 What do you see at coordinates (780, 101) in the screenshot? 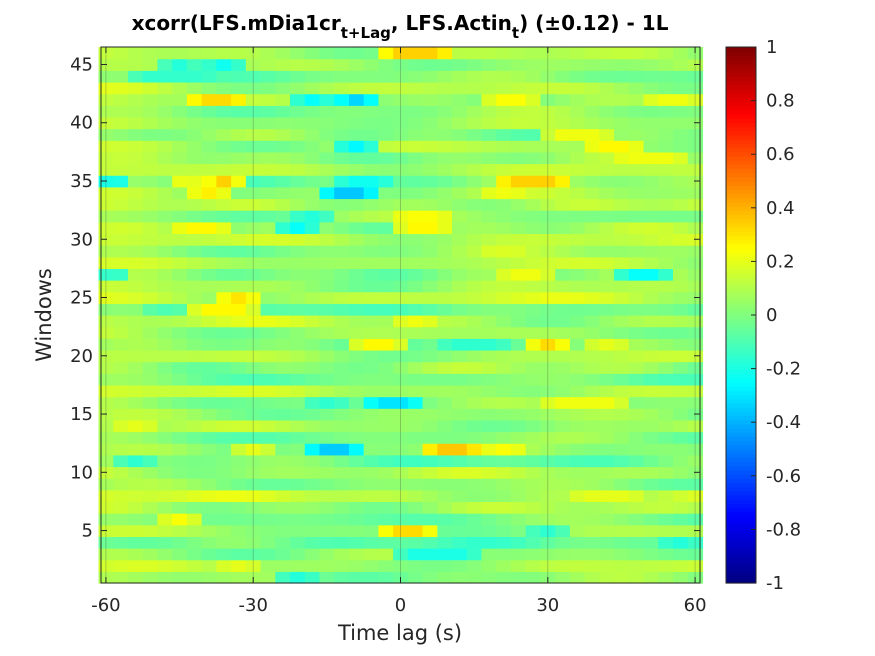
I see `colorbar-tick-label: 0.8` at bounding box center [780, 101].